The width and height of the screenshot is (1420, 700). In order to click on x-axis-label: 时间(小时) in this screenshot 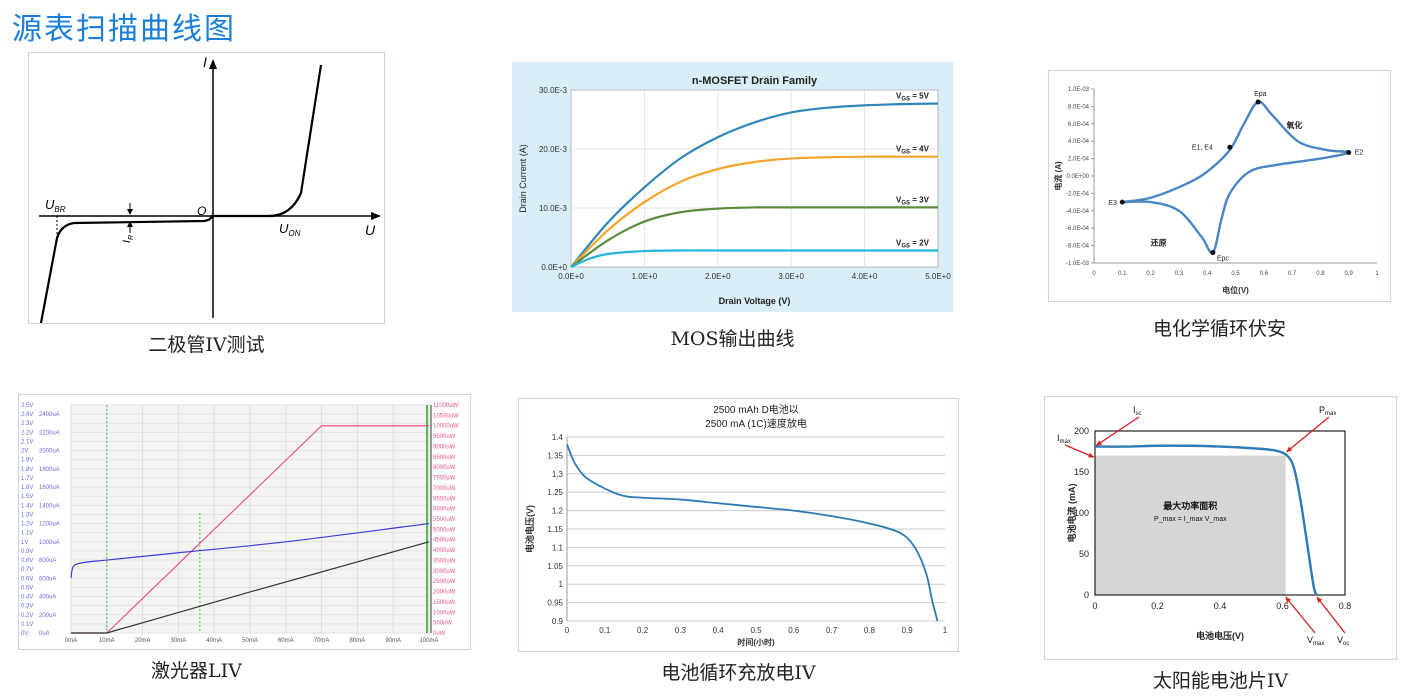, I will do `click(756, 642)`.